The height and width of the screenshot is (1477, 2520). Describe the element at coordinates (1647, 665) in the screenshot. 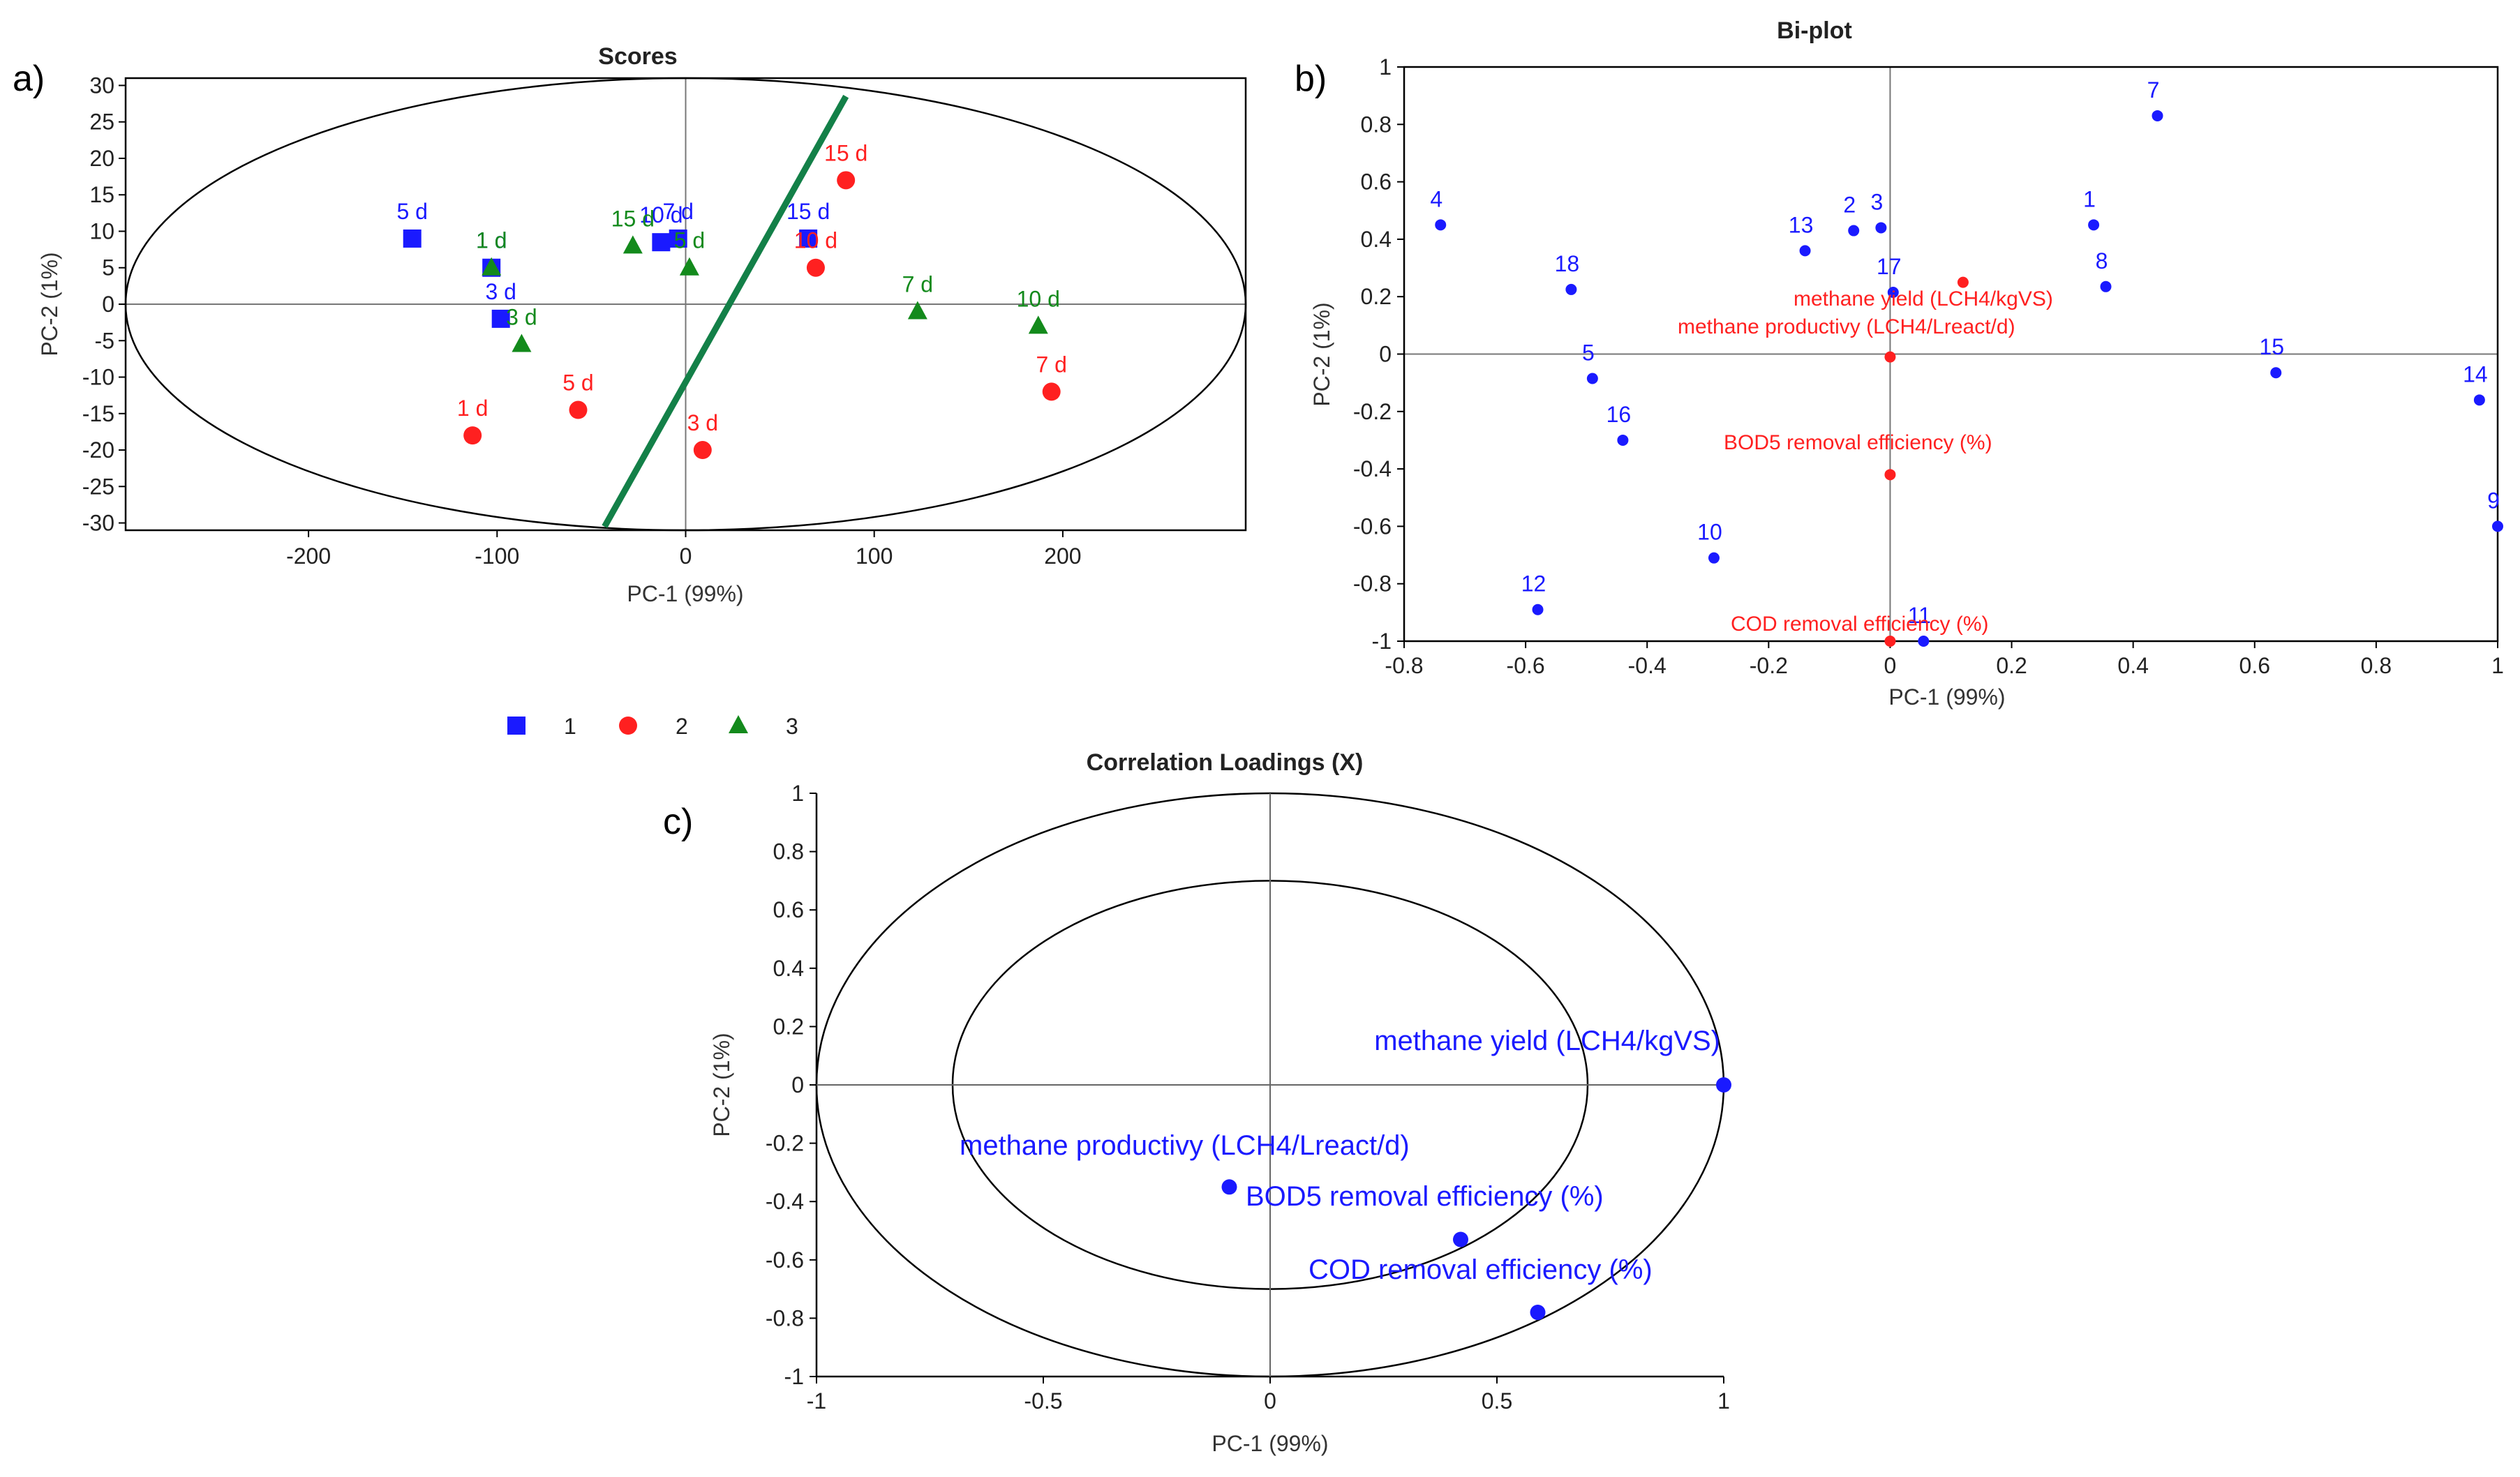

I see `biplot-x-tick-label: -0.4` at that location.